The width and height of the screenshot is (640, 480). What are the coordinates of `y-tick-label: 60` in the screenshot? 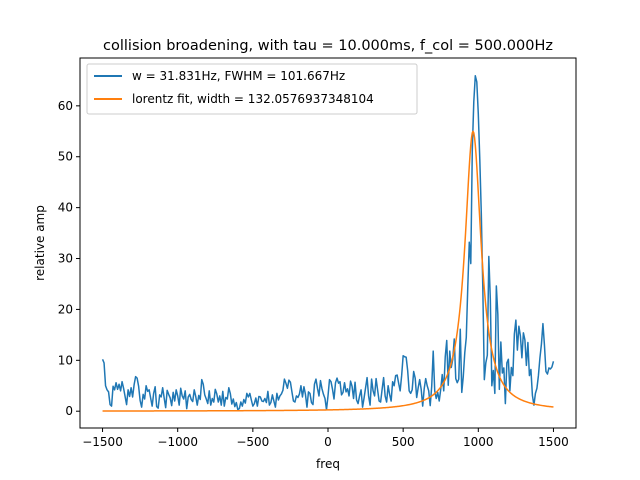 It's located at (65, 106).